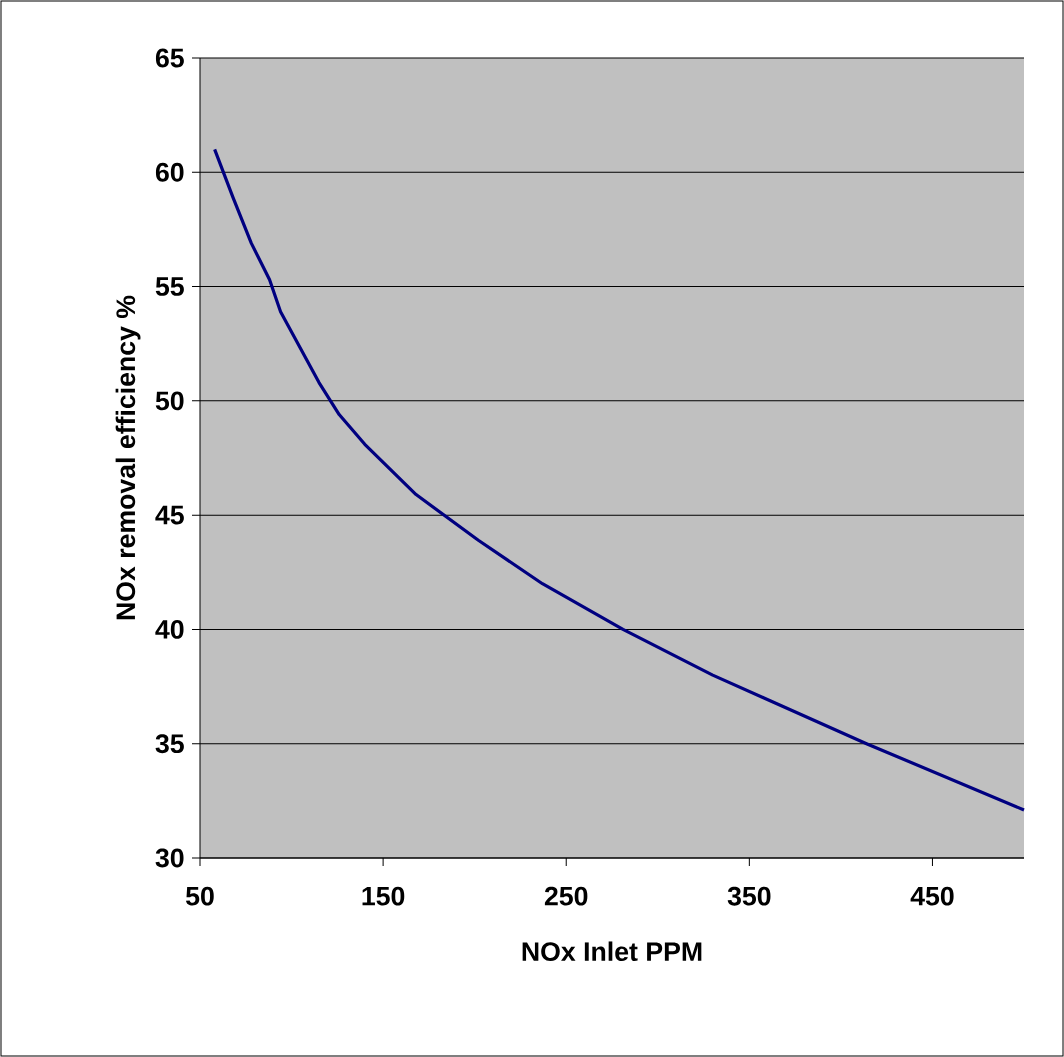 Image resolution: width=1064 pixels, height=1057 pixels. I want to click on y-tick-label: 50, so click(169, 401).